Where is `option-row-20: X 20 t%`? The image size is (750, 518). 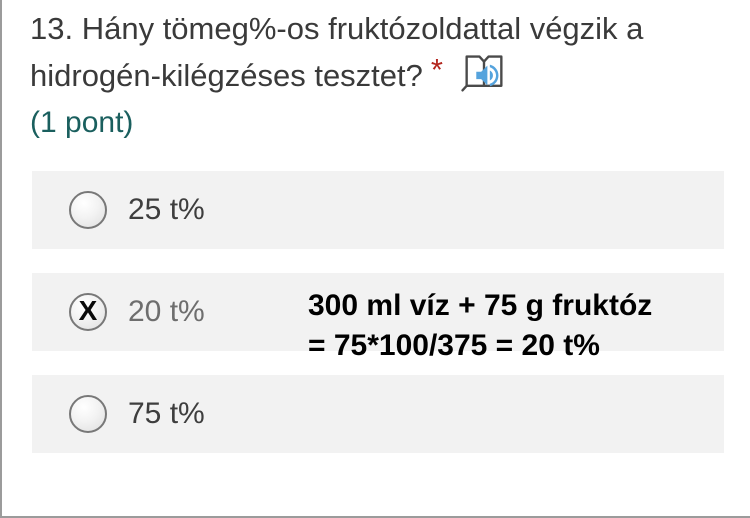
option-row-20: X 20 t% is located at coordinates (378, 312).